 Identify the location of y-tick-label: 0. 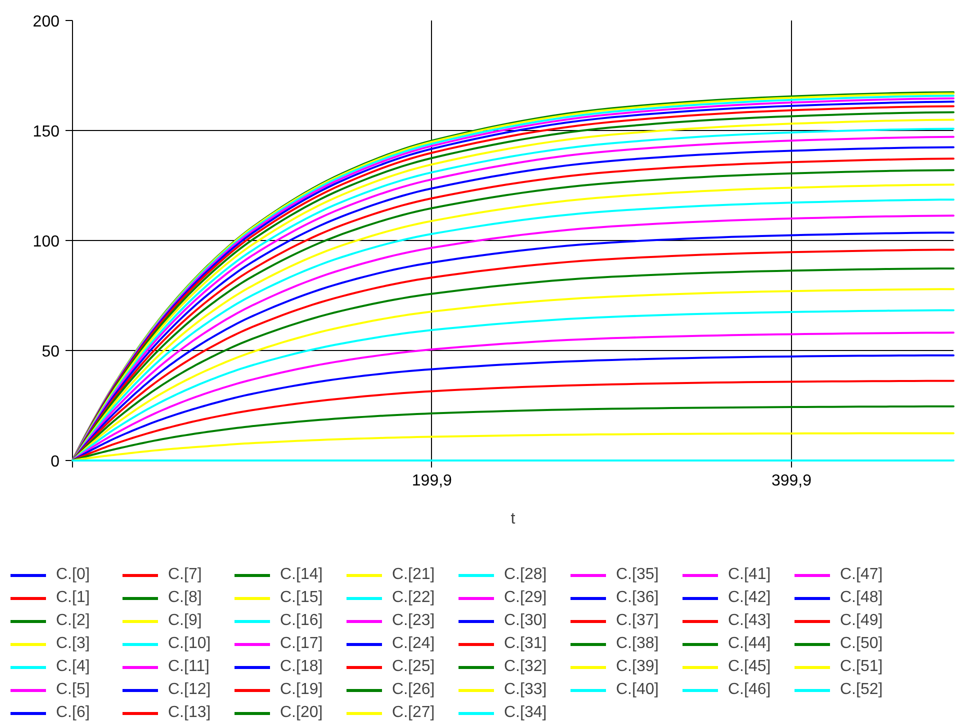
(55, 462).